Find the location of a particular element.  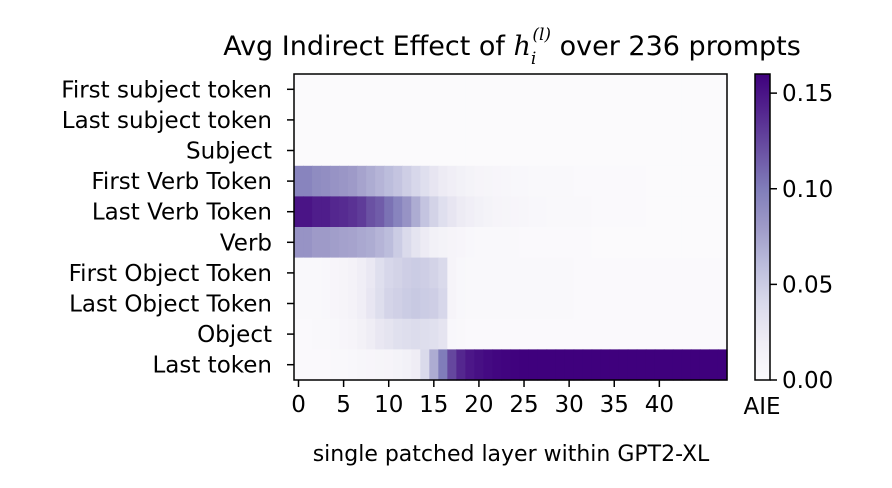

title-var: h is located at coordinates (522, 46).